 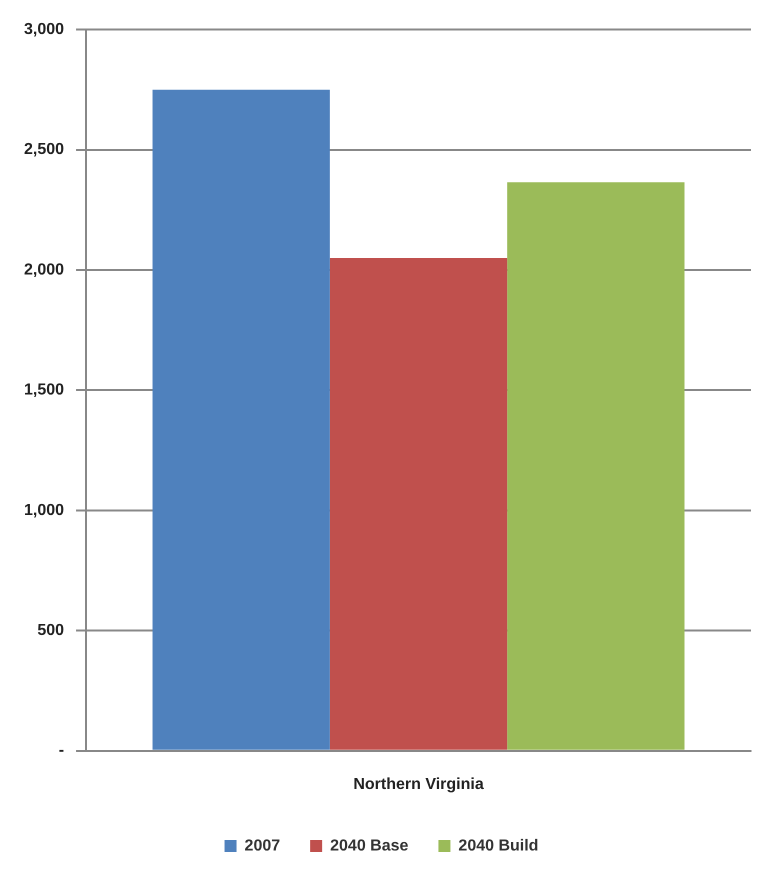 What do you see at coordinates (369, 845) in the screenshot?
I see `legend-label: 2040 Base` at bounding box center [369, 845].